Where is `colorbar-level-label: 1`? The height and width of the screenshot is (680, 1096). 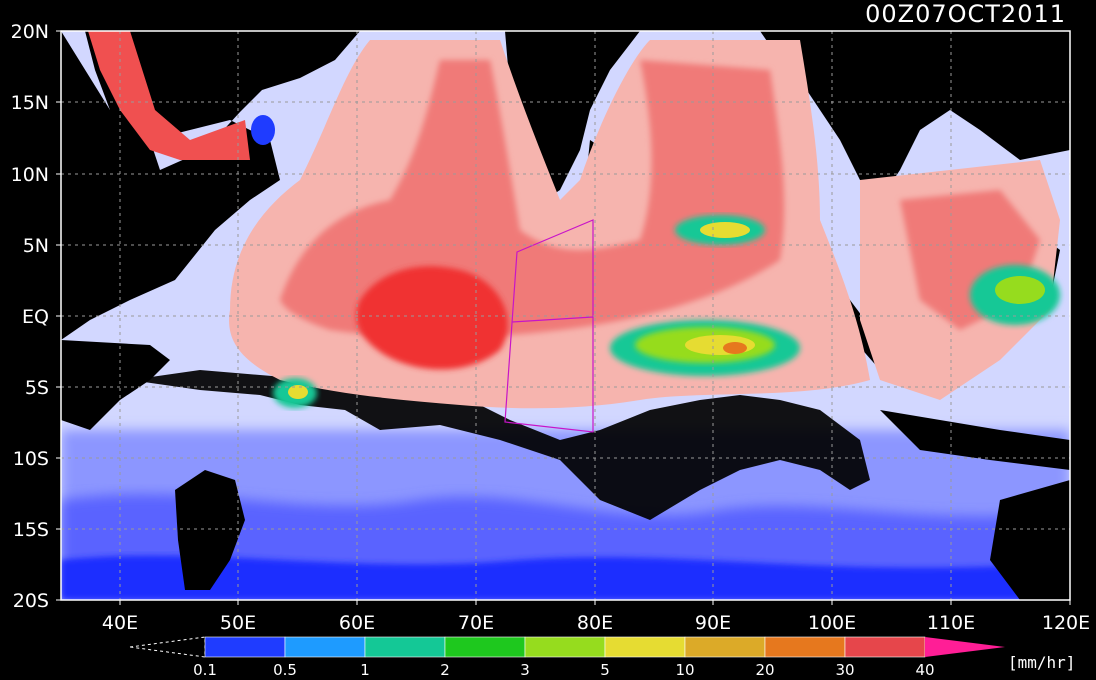
colorbar-level-label: 1 is located at coordinates (365, 670).